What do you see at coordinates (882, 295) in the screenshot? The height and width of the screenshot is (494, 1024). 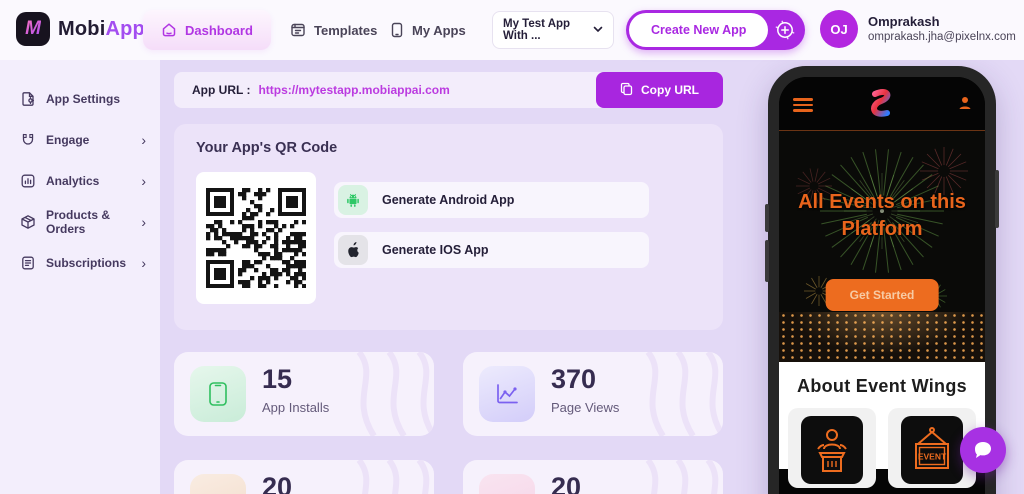 I see `get-started-button: Get Started` at bounding box center [882, 295].